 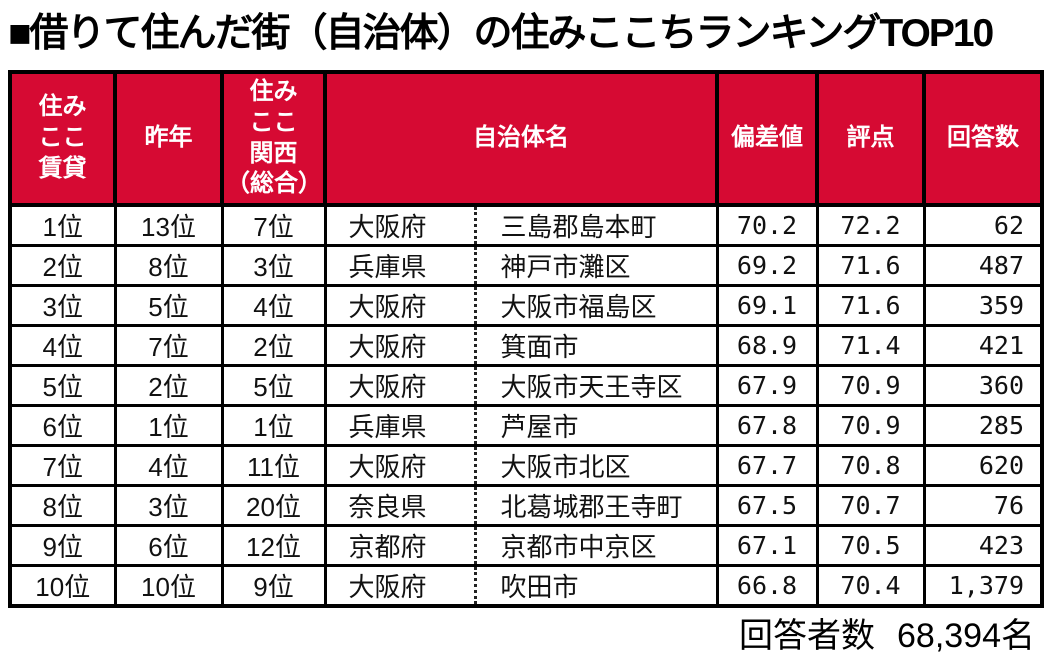 I want to click on table-row: 6位 1位 1位 兵庫県 芦屋市 67.8 70.9 285, so click(x=526, y=425).